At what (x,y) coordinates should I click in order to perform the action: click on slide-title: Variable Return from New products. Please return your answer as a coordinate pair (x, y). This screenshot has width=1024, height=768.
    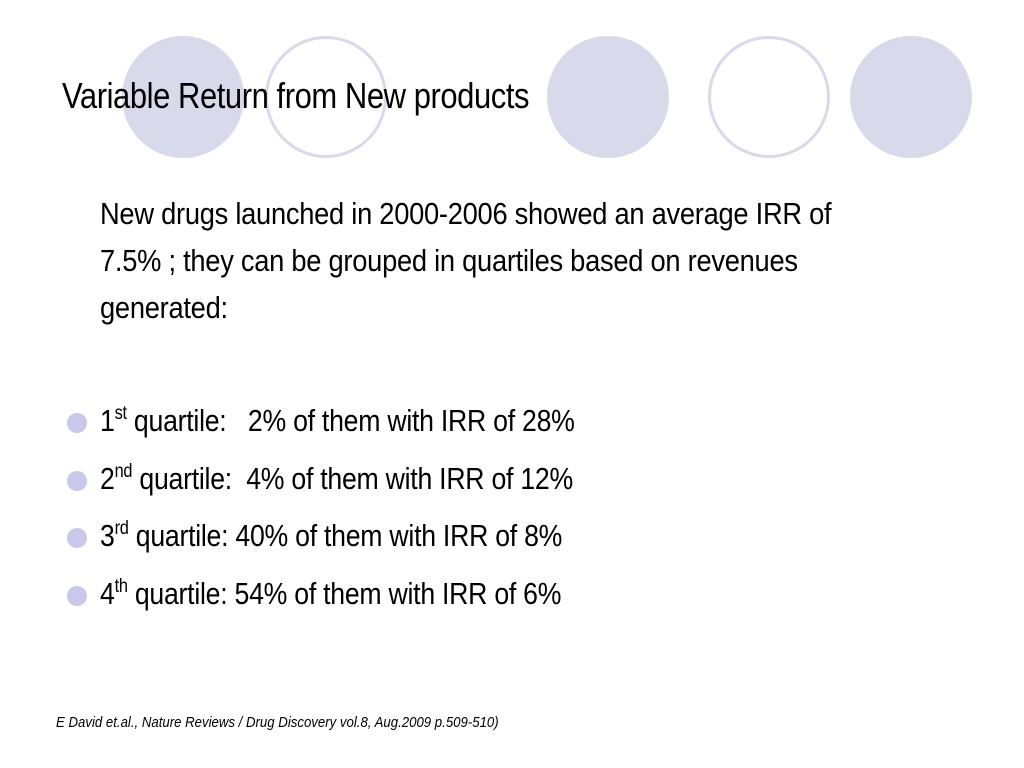
    Looking at the image, I should click on (296, 95).